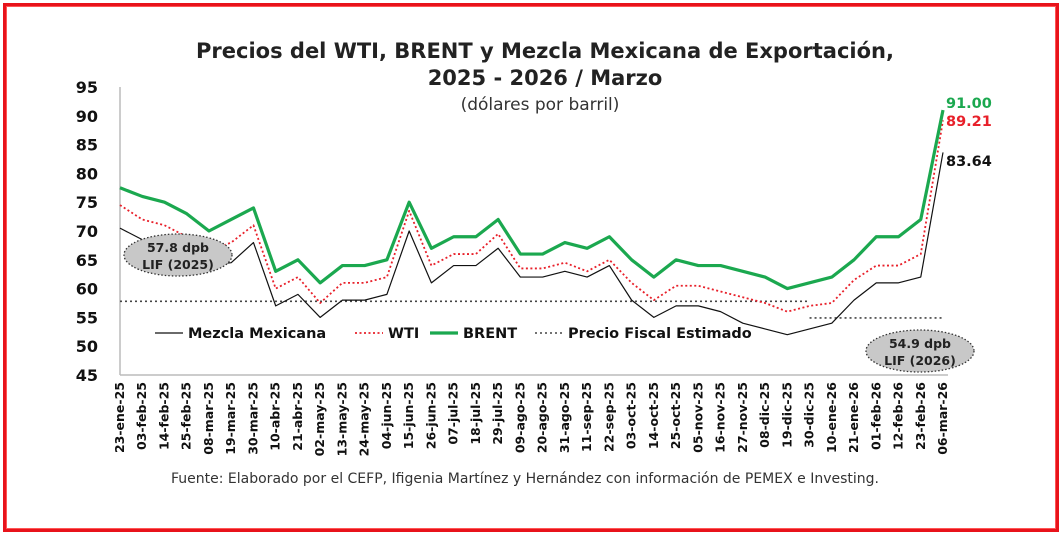 Image resolution: width=1062 pixels, height=535 pixels. I want to click on x-tick-label: 29-jul-25, so click(497, 413).